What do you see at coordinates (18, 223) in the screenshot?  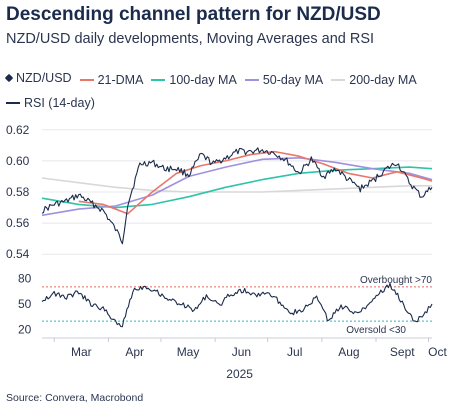 I see `y-tick-label: 0.56` at bounding box center [18, 223].